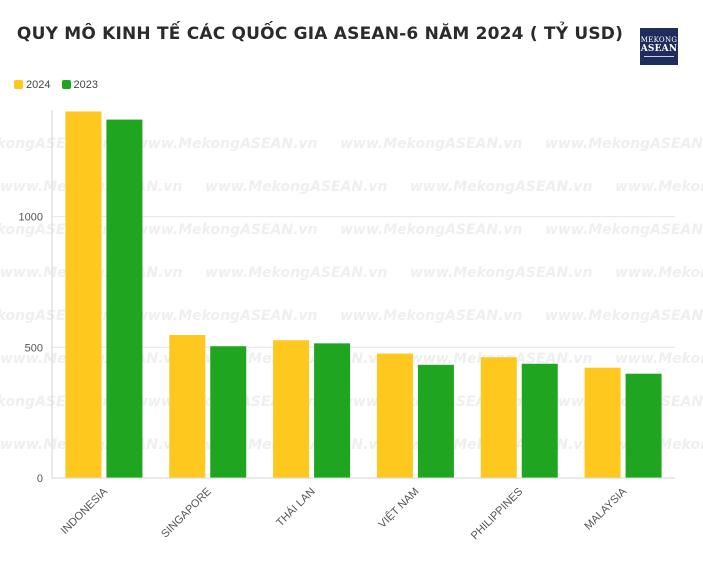 This screenshot has height=583, width=703. I want to click on mekong-asean-logo: MEKONG ASEAN, so click(659, 46).